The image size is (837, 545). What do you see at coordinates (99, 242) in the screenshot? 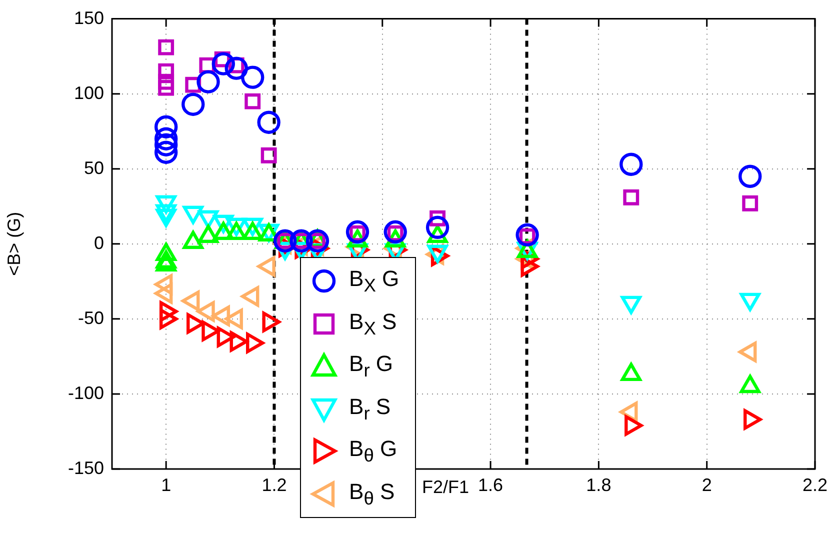
I see `y-tick-label: 0` at bounding box center [99, 242].